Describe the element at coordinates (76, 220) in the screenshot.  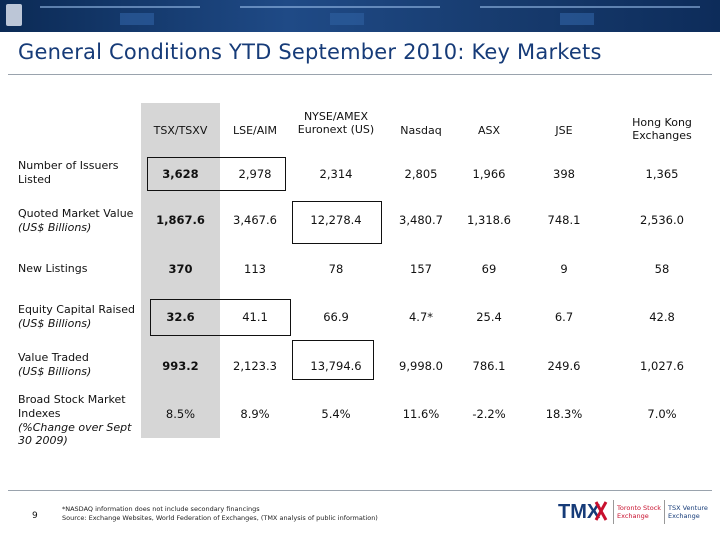
I see `row-label: Quoted Market Value (US$ Billions)` at that location.